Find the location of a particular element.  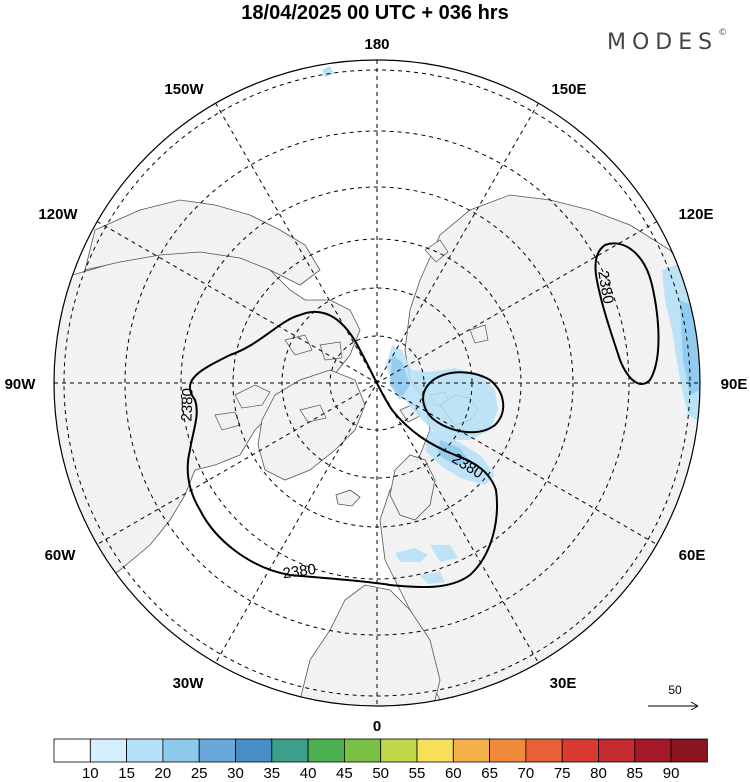

land-archipelago is located at coordinates (278, 382).